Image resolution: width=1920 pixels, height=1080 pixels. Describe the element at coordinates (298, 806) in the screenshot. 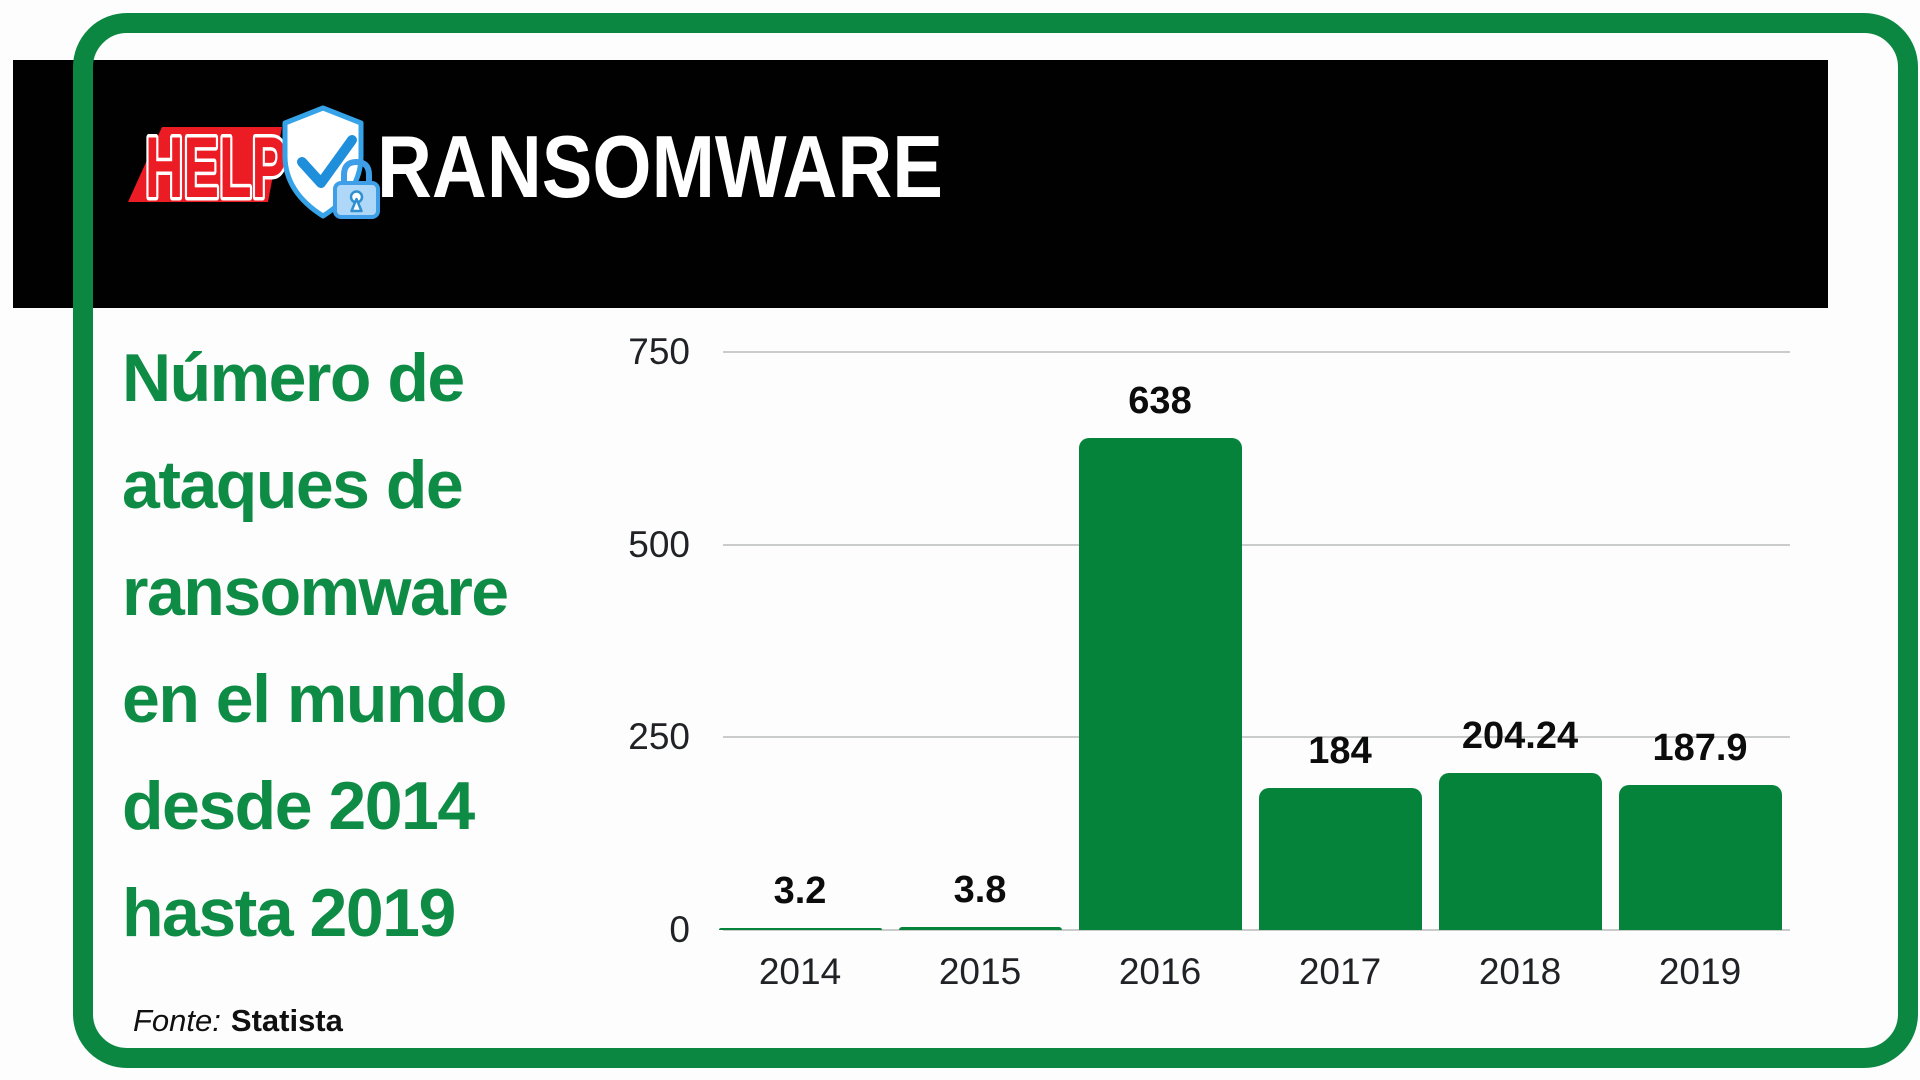

I see `title-line-5: desde 2014` at that location.